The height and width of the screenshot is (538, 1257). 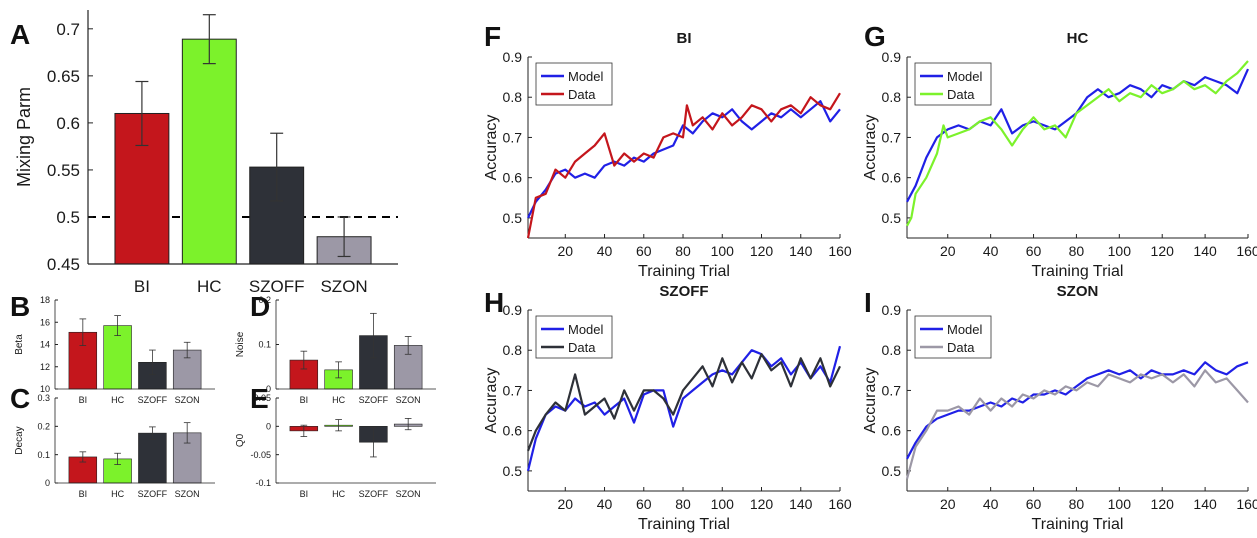 I want to click on y-tick-label: -0.1, so click(x=263, y=483).